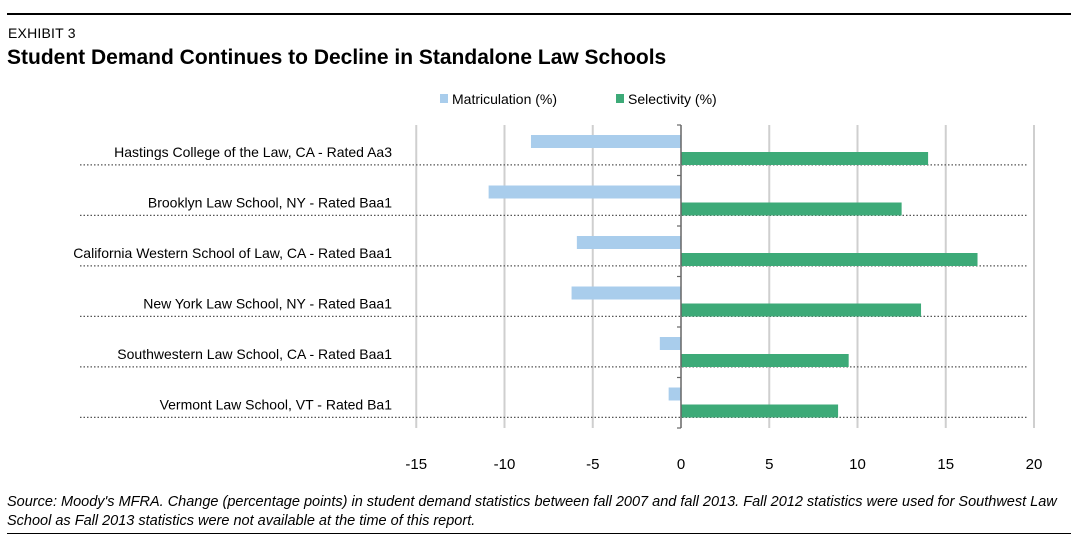 Image resolution: width=1079 pixels, height=552 pixels. What do you see at coordinates (672, 99) in the screenshot?
I see `legend-label-selectivity: Selectivity (%)` at bounding box center [672, 99].